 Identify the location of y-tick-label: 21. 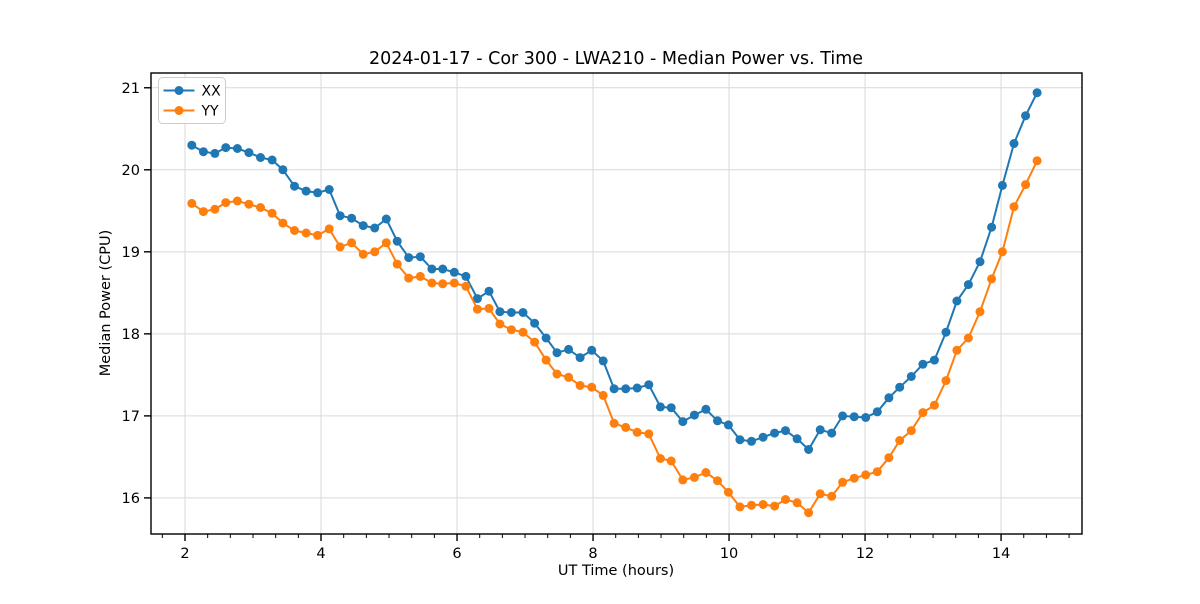
(131, 89).